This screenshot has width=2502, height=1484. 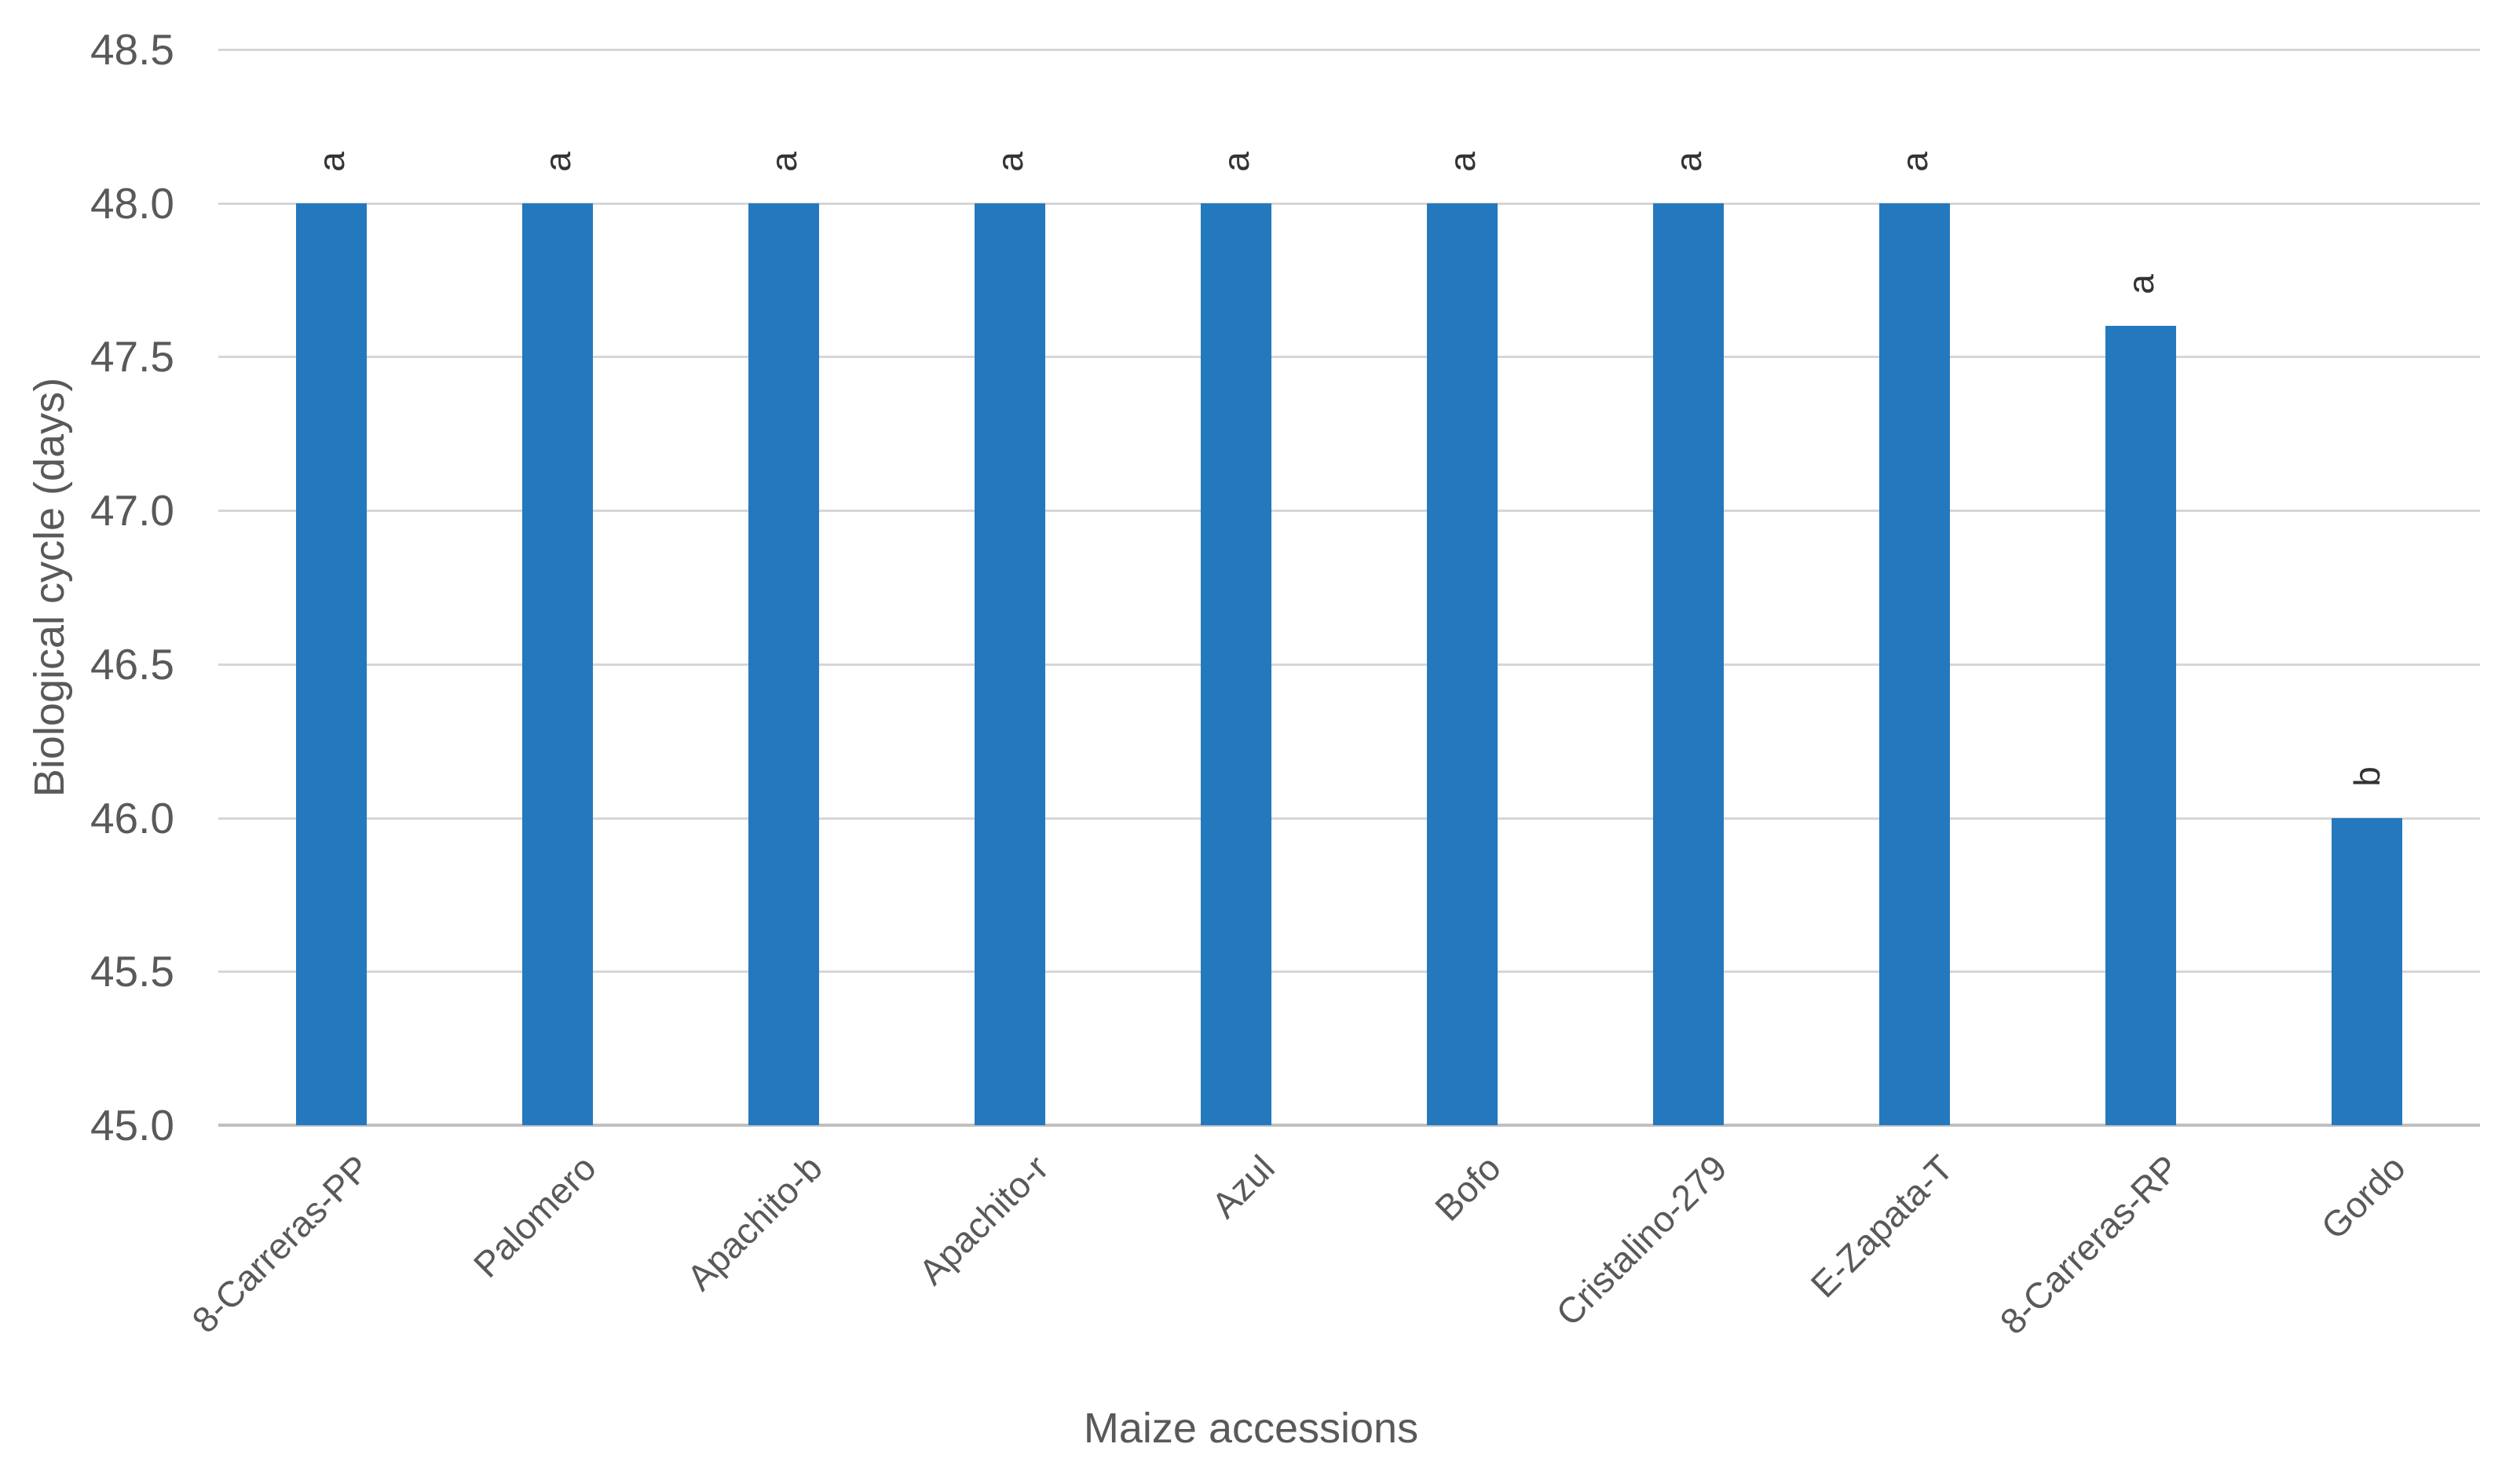 What do you see at coordinates (534, 1216) in the screenshot?
I see `x-tick-label-text: Palomero` at bounding box center [534, 1216].